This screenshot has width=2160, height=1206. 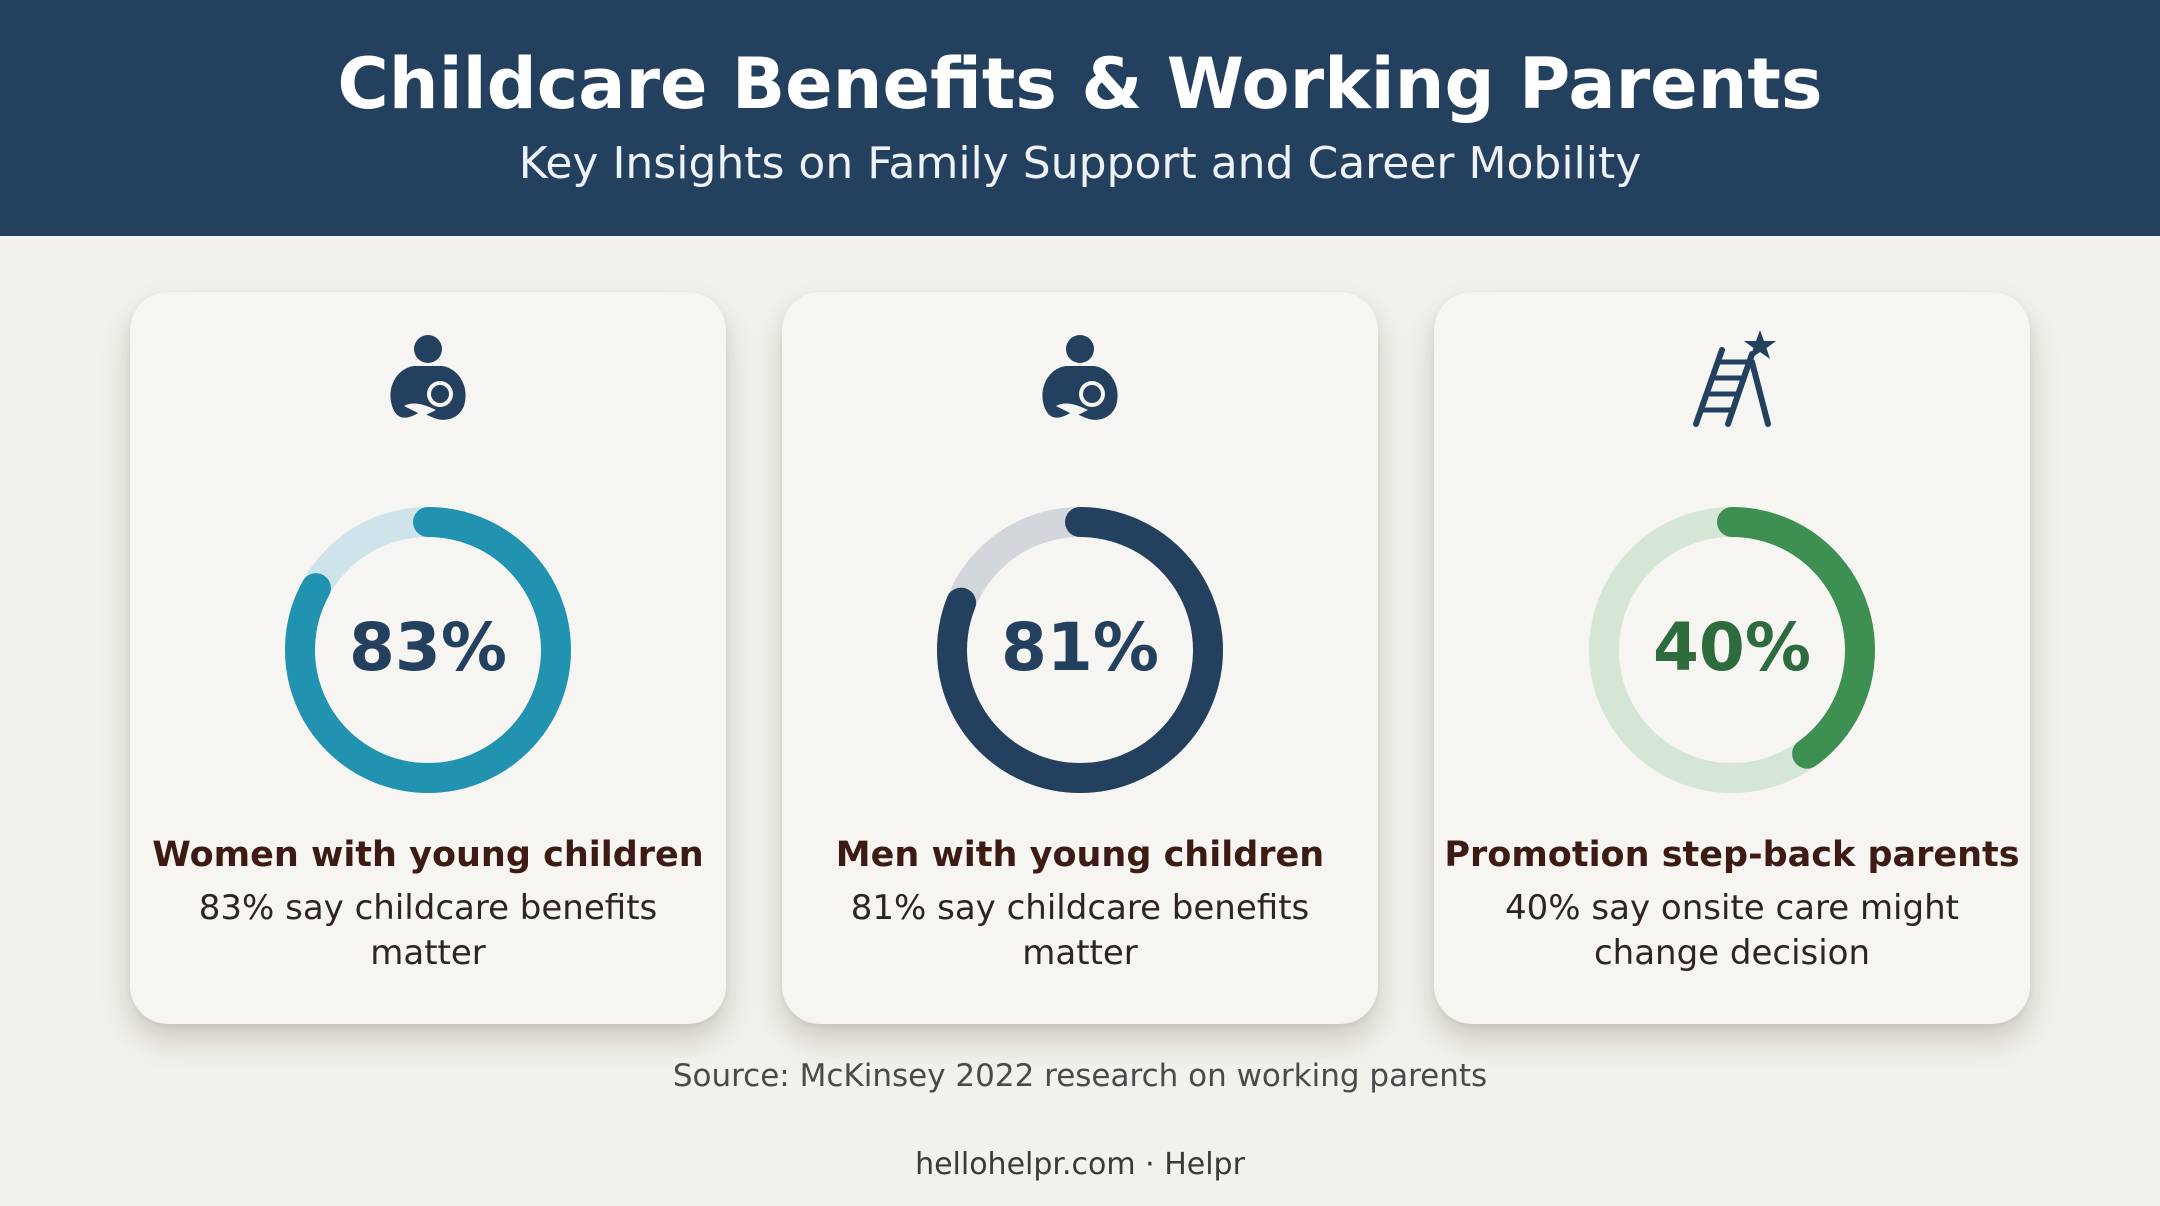 What do you see at coordinates (1732, 855) in the screenshot?
I see `card-label: Promotion step-back parents` at bounding box center [1732, 855].